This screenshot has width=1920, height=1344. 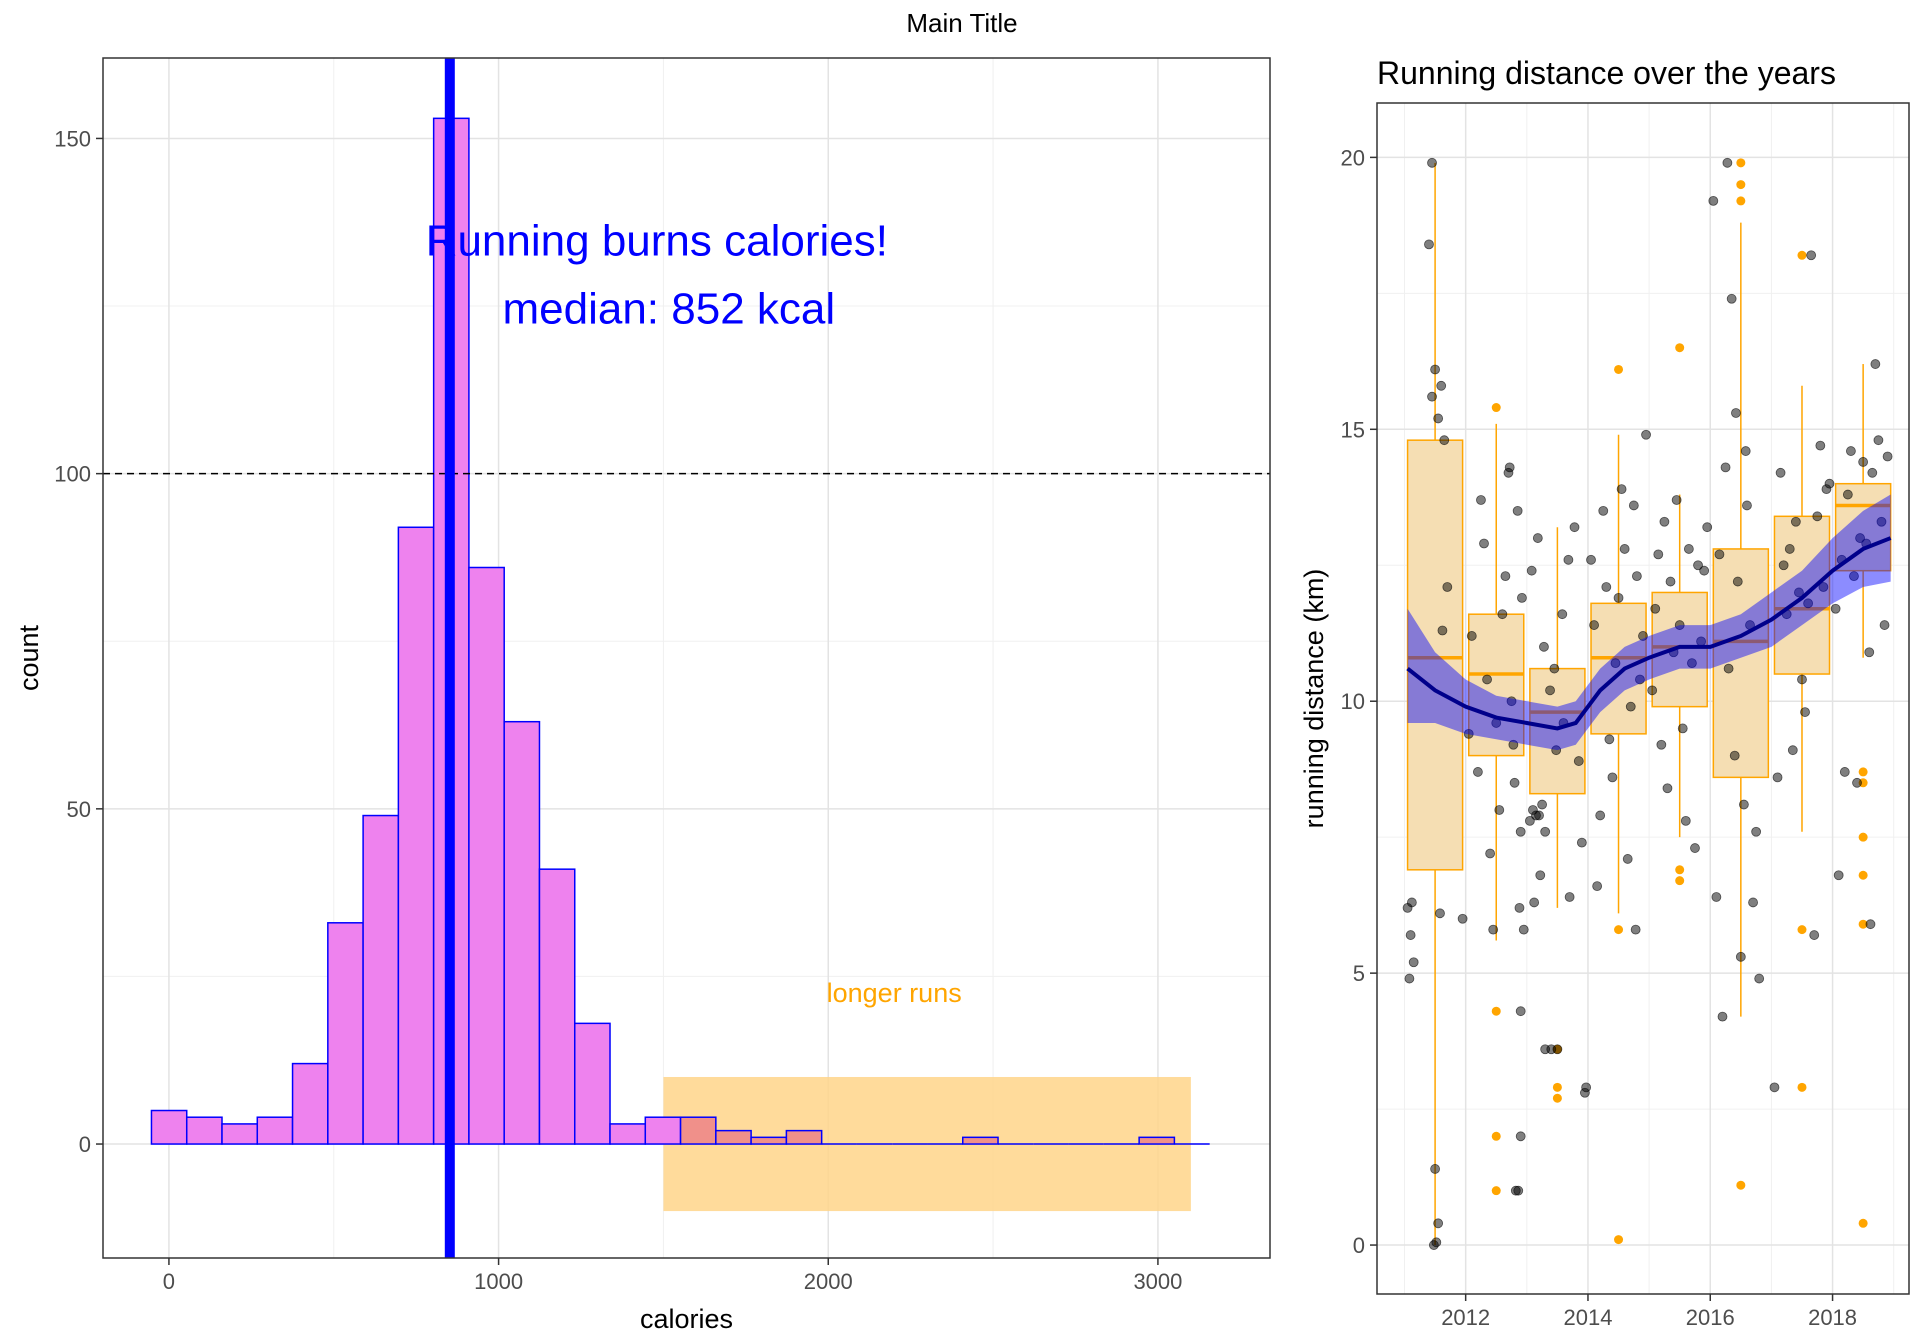 What do you see at coordinates (498, 1281) in the screenshot?
I see `histogram-x-tick-label: 1000` at bounding box center [498, 1281].